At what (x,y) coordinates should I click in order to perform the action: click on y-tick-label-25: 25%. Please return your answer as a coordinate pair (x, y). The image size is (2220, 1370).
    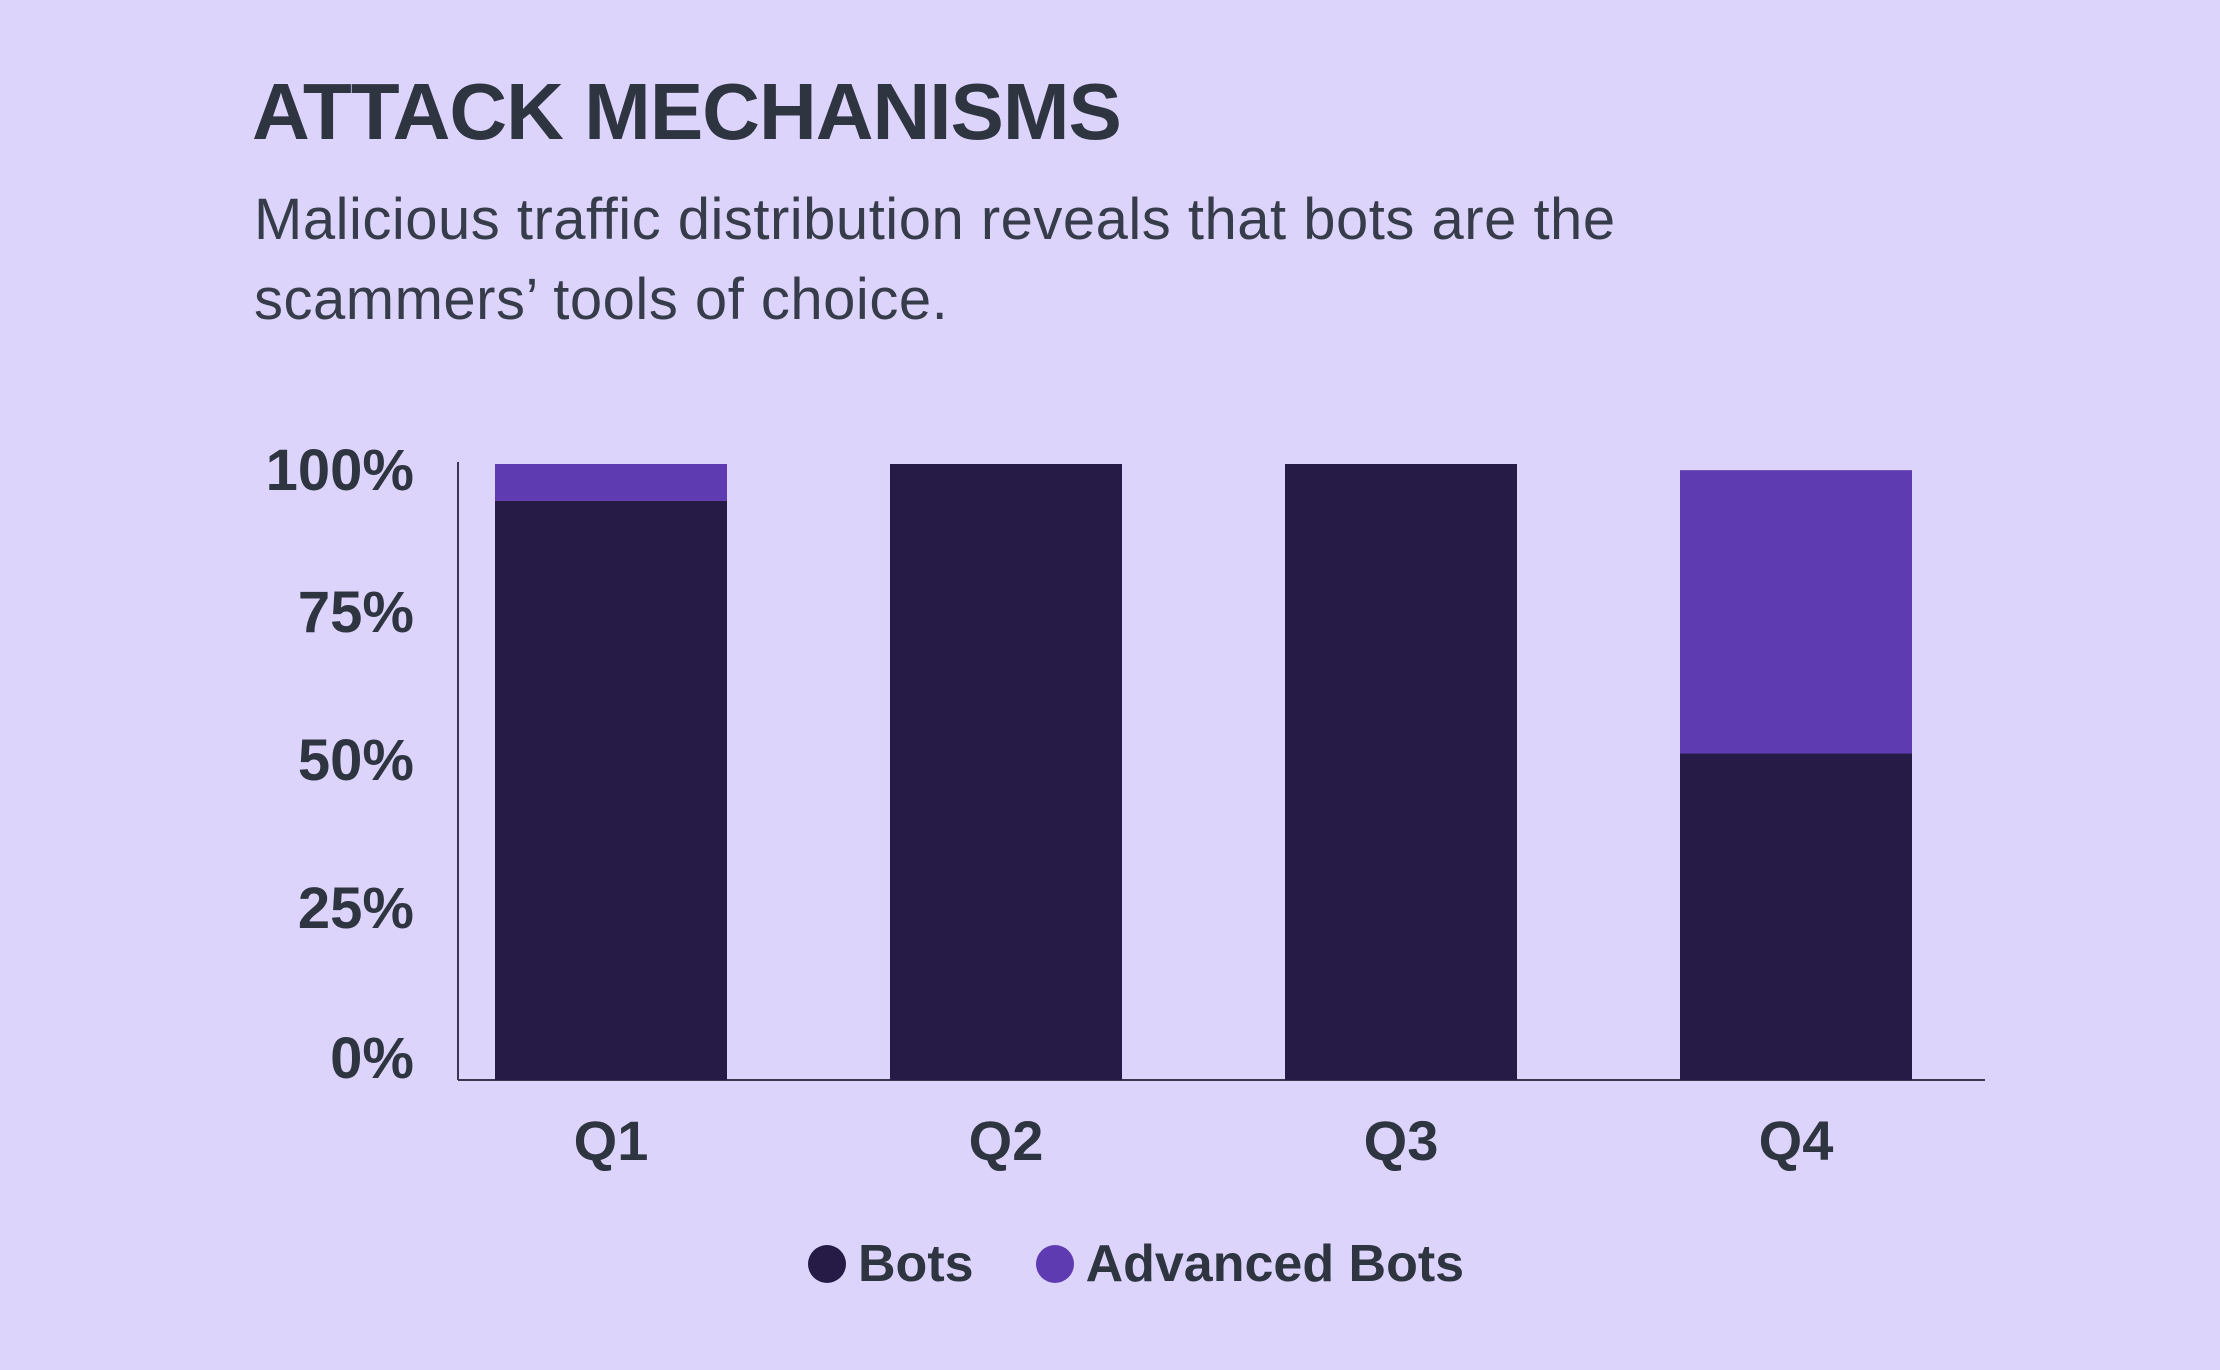
    Looking at the image, I should click on (356, 908).